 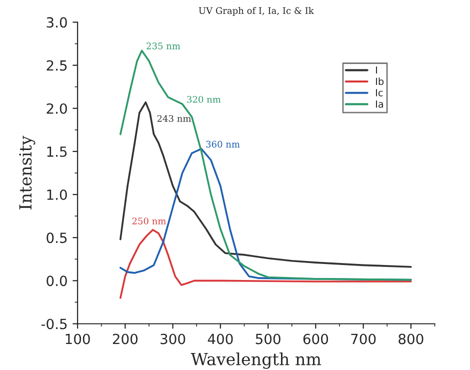 What do you see at coordinates (78, 339) in the screenshot?
I see `x-tick-label: 100` at bounding box center [78, 339].